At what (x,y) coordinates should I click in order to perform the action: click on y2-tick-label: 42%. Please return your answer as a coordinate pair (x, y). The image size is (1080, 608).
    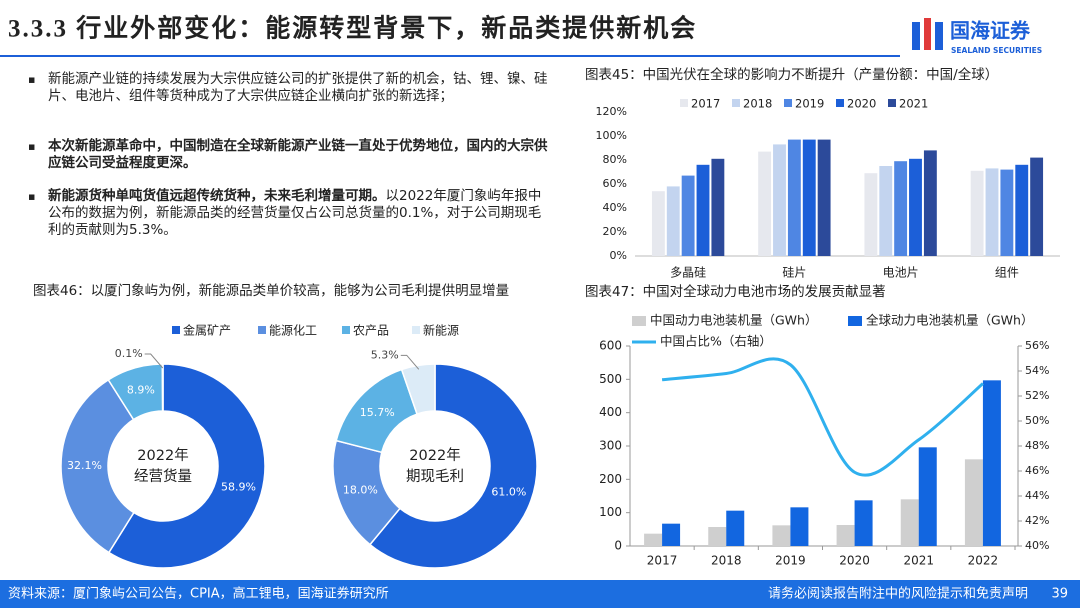
    Looking at the image, I should click on (1037, 520).